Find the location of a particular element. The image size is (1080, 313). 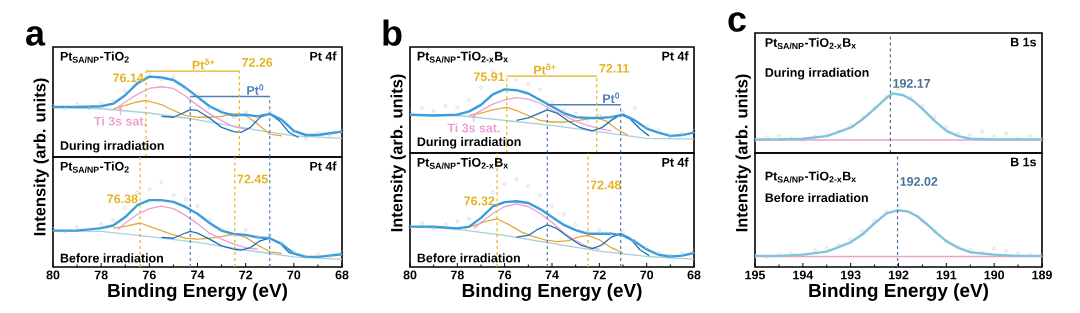

x-tick-label: 68 is located at coordinates (694, 275).